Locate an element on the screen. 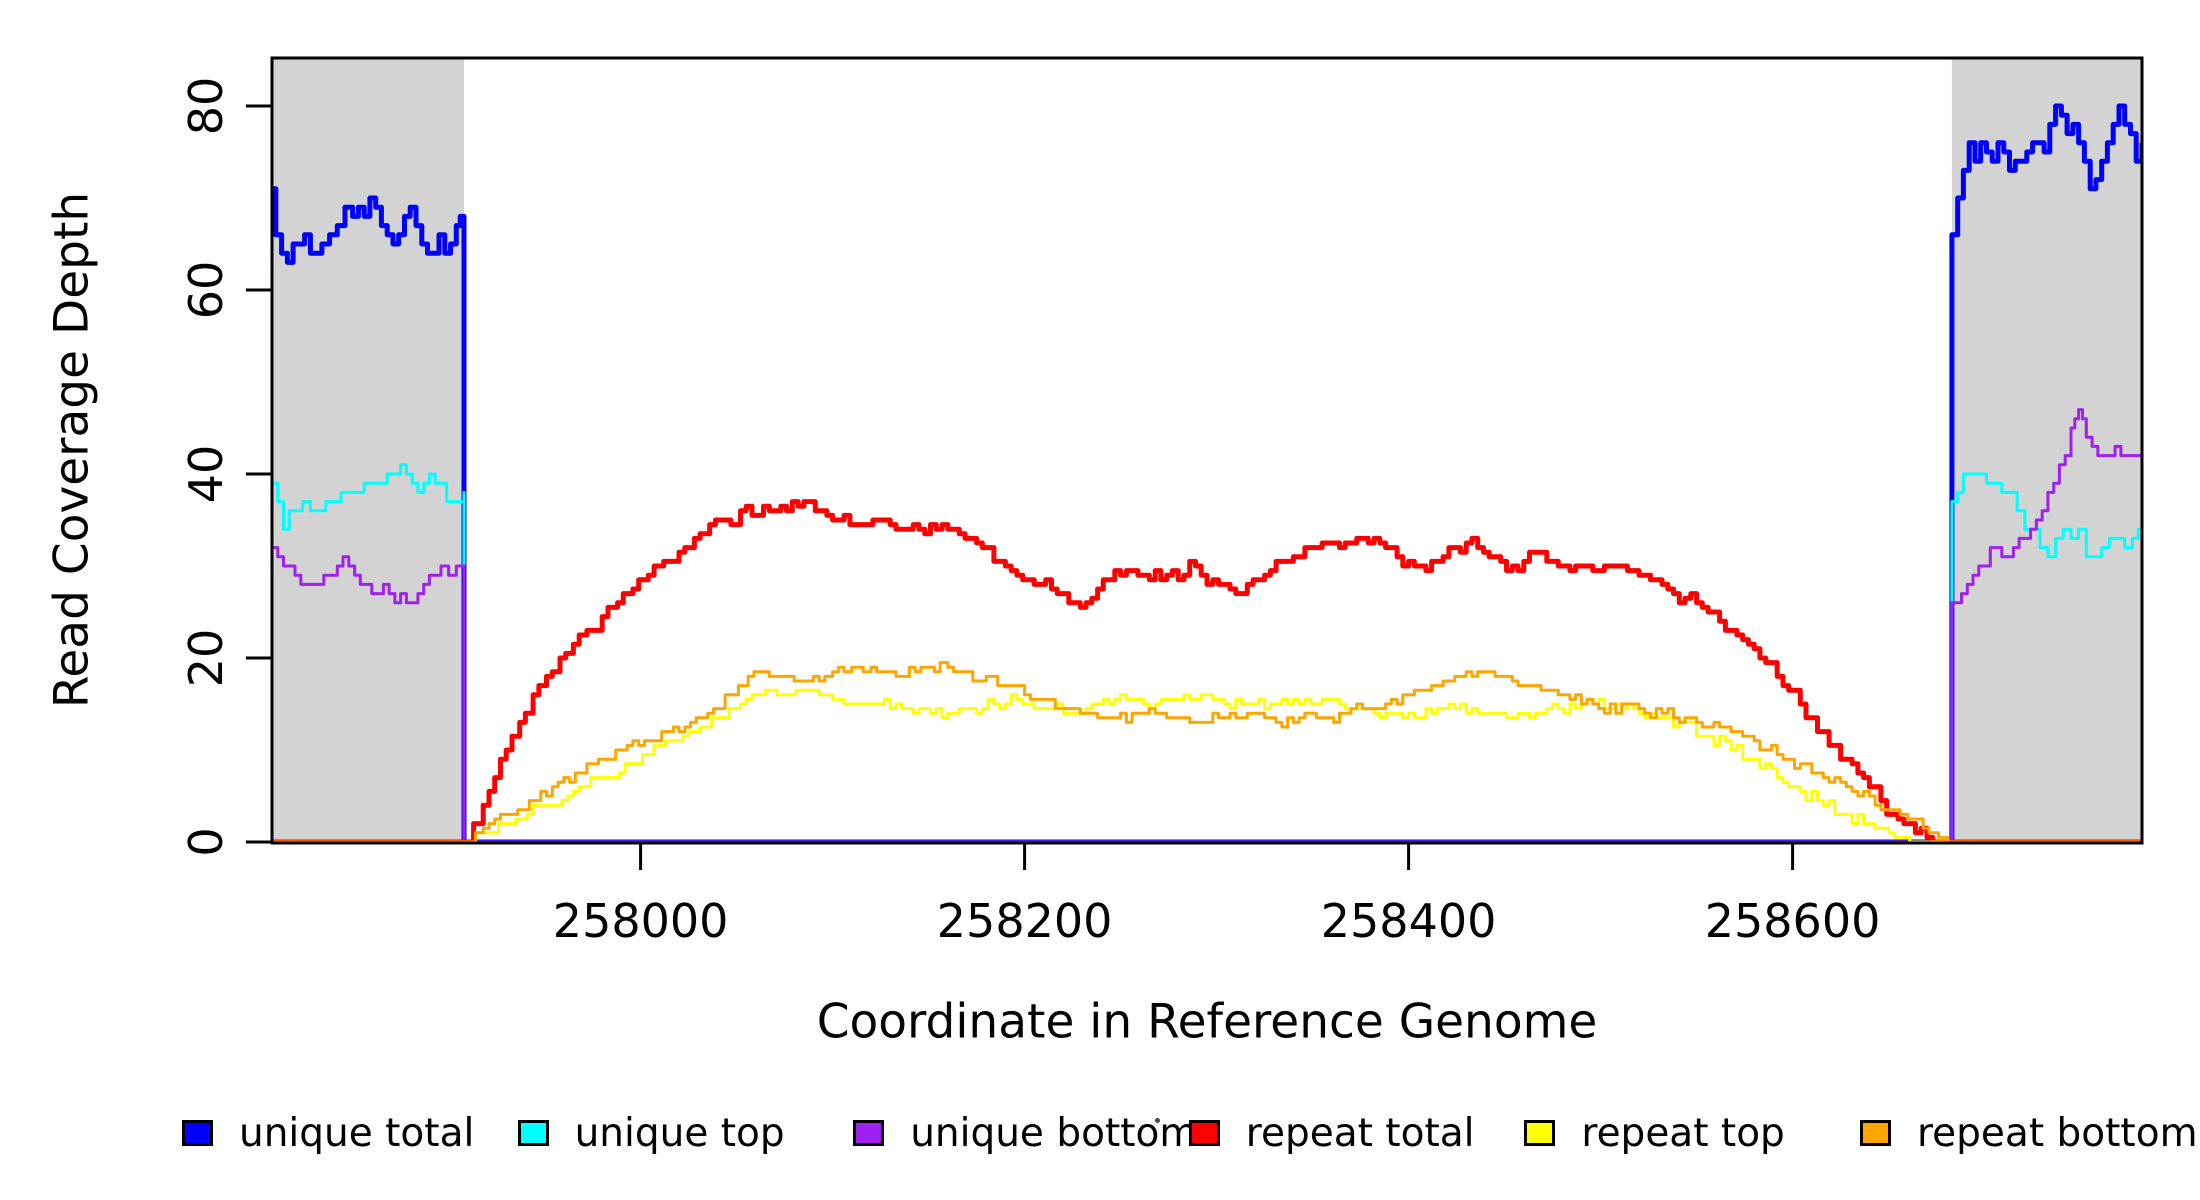 This screenshot has width=2200, height=1200. y-tick-label-80: 80 is located at coordinates (206, 106).